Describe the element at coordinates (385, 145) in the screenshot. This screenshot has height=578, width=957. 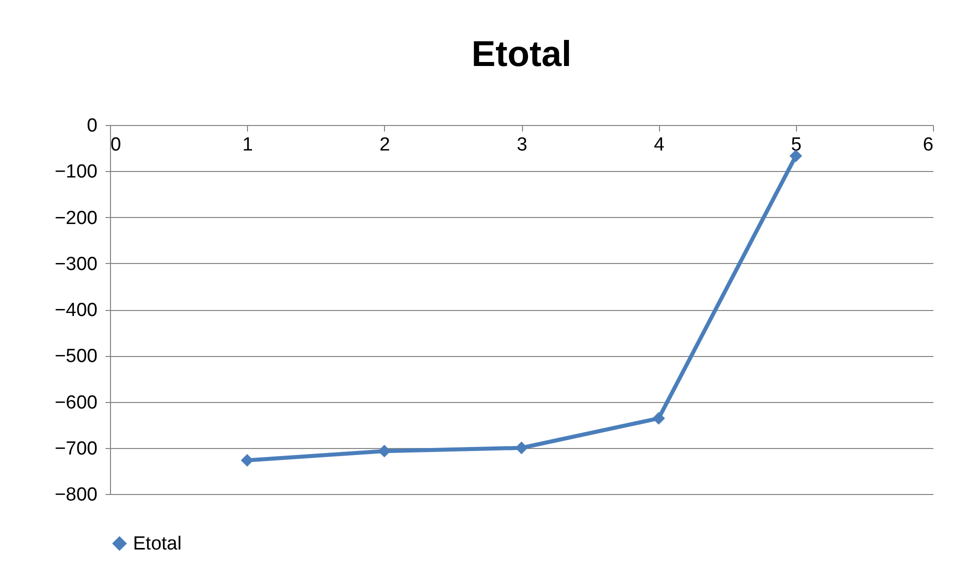
I see `x-tick-label: 2` at that location.